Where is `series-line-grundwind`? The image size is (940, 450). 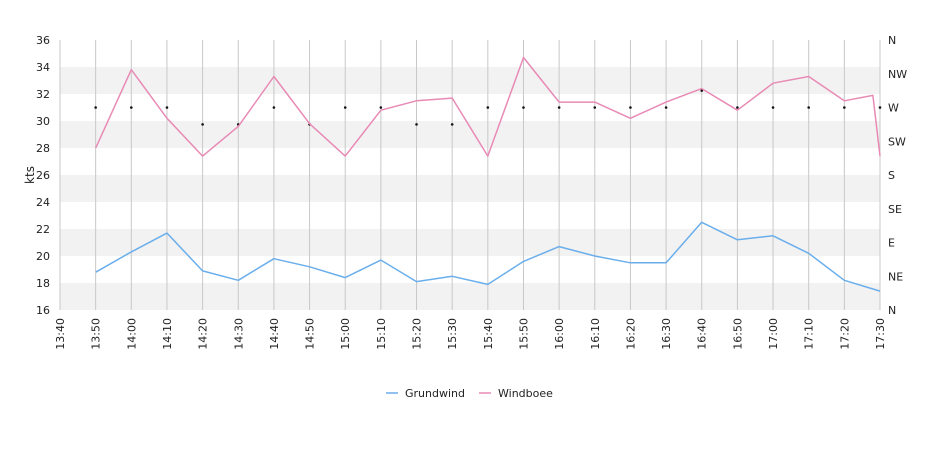
series-line-grundwind is located at coordinates (488, 256).